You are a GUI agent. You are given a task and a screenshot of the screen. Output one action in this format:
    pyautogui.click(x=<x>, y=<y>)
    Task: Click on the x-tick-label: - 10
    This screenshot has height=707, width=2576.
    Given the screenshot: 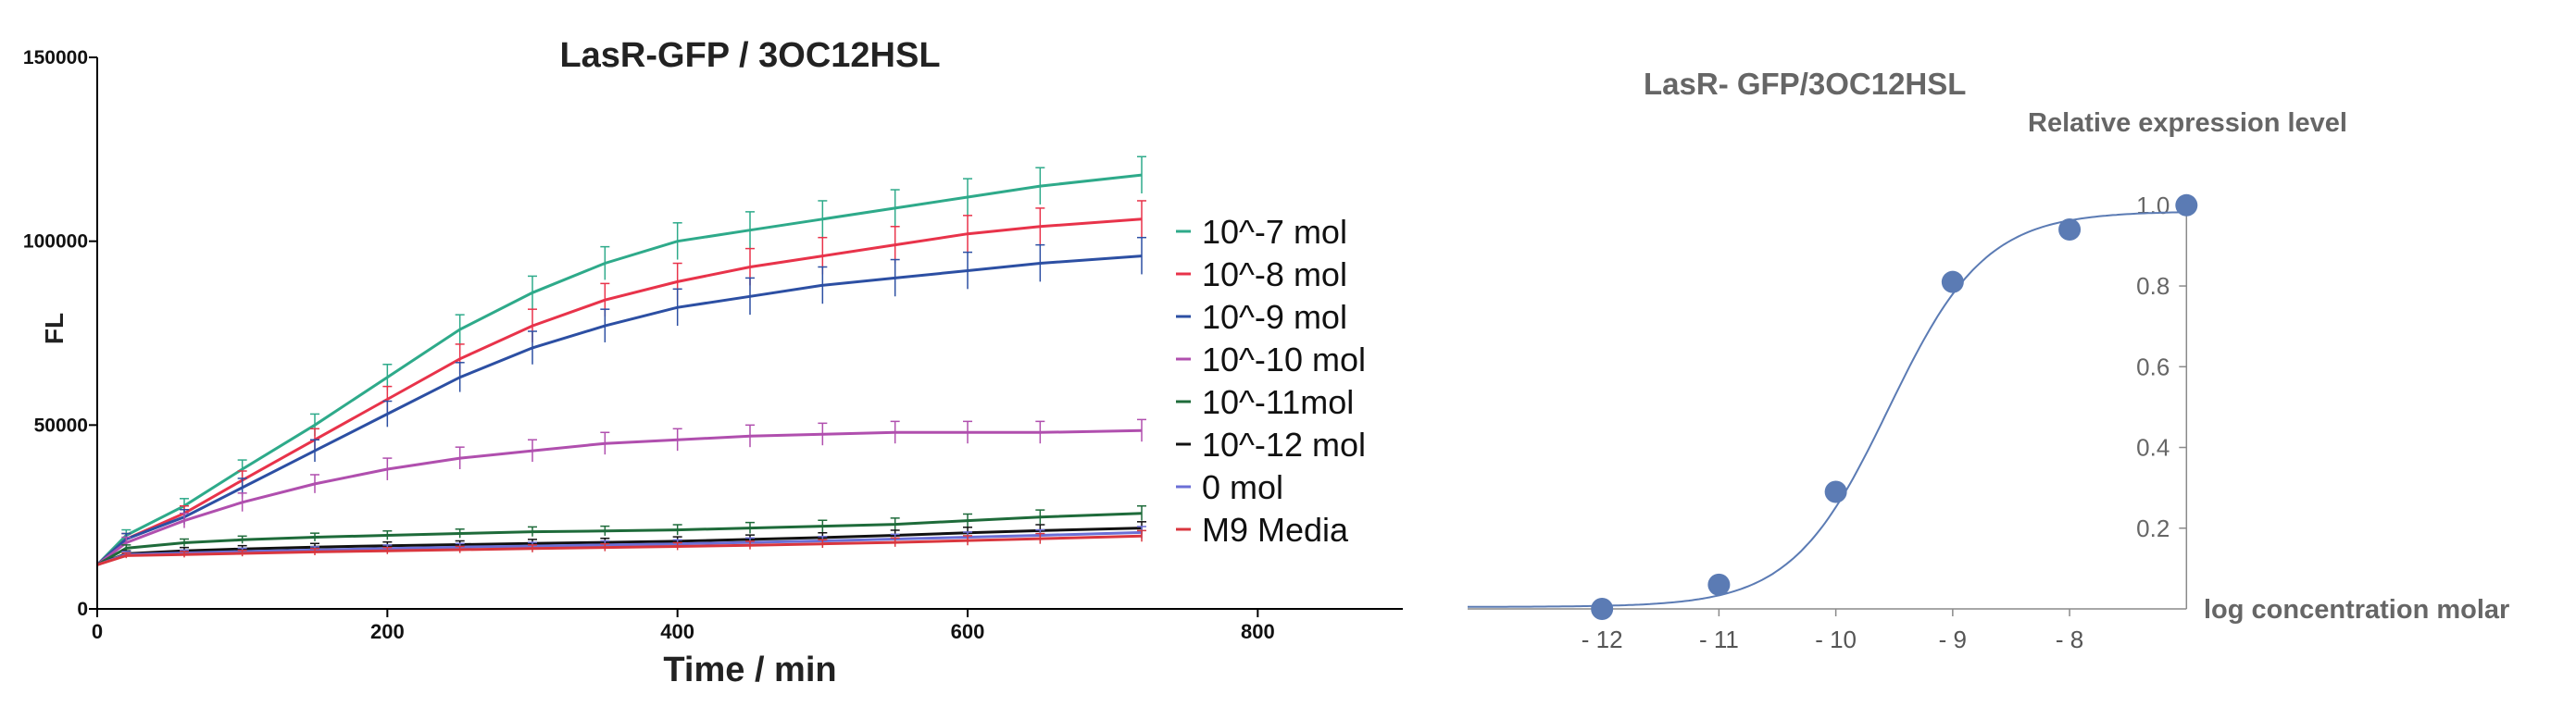 What is the action you would take?
    pyautogui.click(x=1836, y=639)
    